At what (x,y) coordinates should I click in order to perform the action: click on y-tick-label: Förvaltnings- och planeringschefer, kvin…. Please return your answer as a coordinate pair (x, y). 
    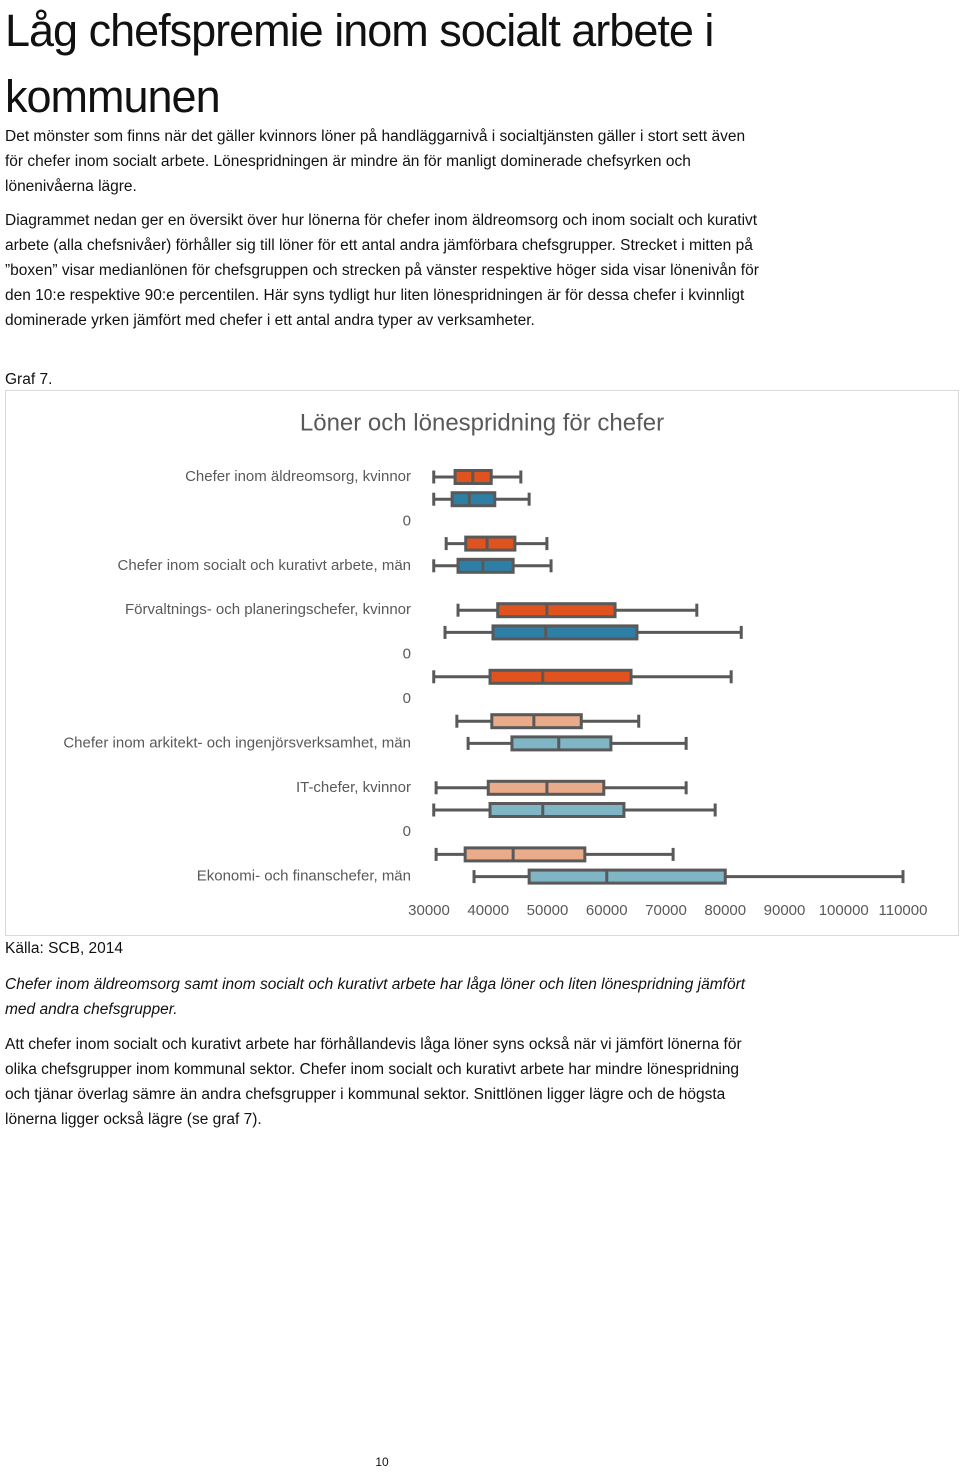
    Looking at the image, I should click on (268, 609).